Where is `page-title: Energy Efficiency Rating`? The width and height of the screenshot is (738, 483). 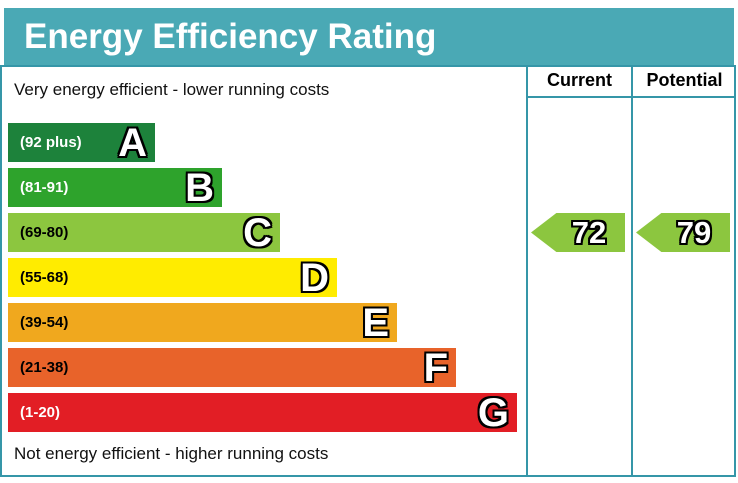
page-title: Energy Efficiency Rating is located at coordinates (369, 36).